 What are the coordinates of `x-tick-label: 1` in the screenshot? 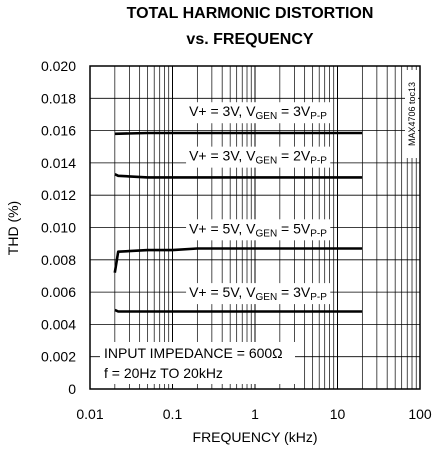 It's located at (255, 414).